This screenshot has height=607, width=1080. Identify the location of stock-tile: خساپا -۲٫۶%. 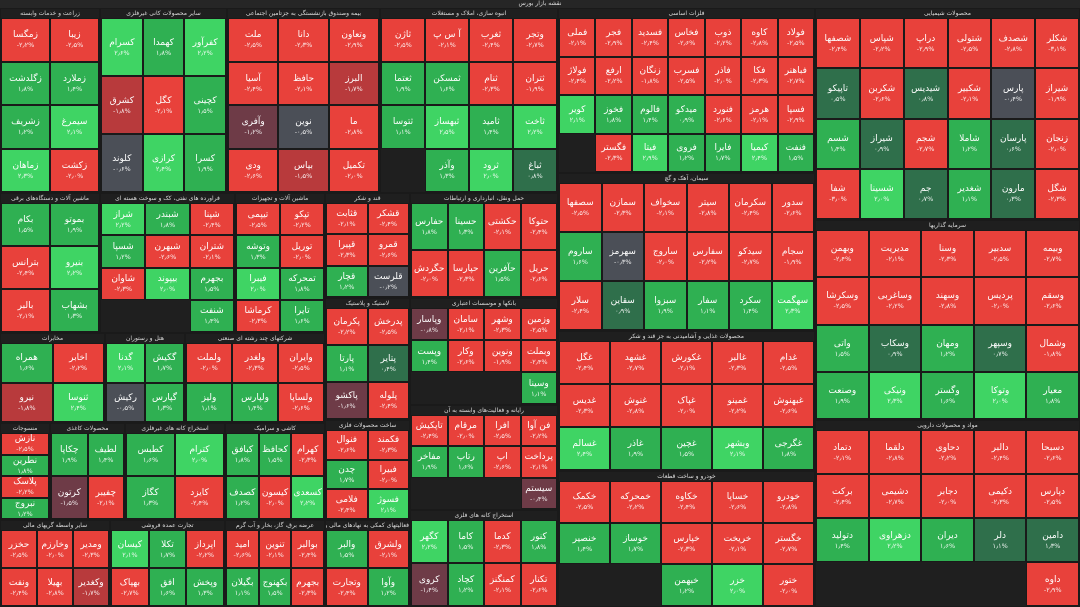
(737, 502).